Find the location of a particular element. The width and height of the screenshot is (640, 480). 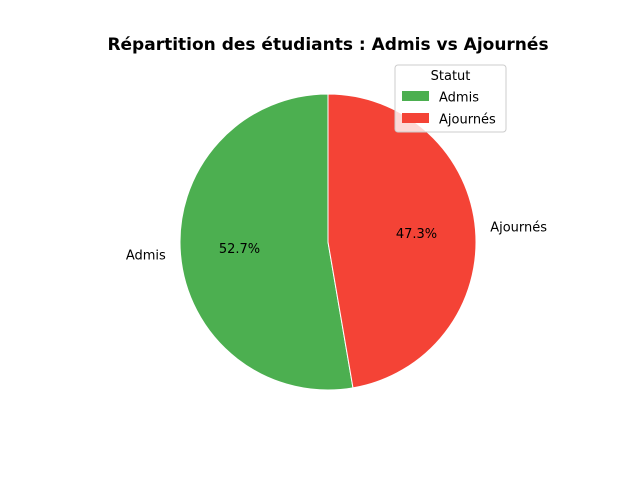

legend-label-ajournes: Ajournés is located at coordinates (467, 120).